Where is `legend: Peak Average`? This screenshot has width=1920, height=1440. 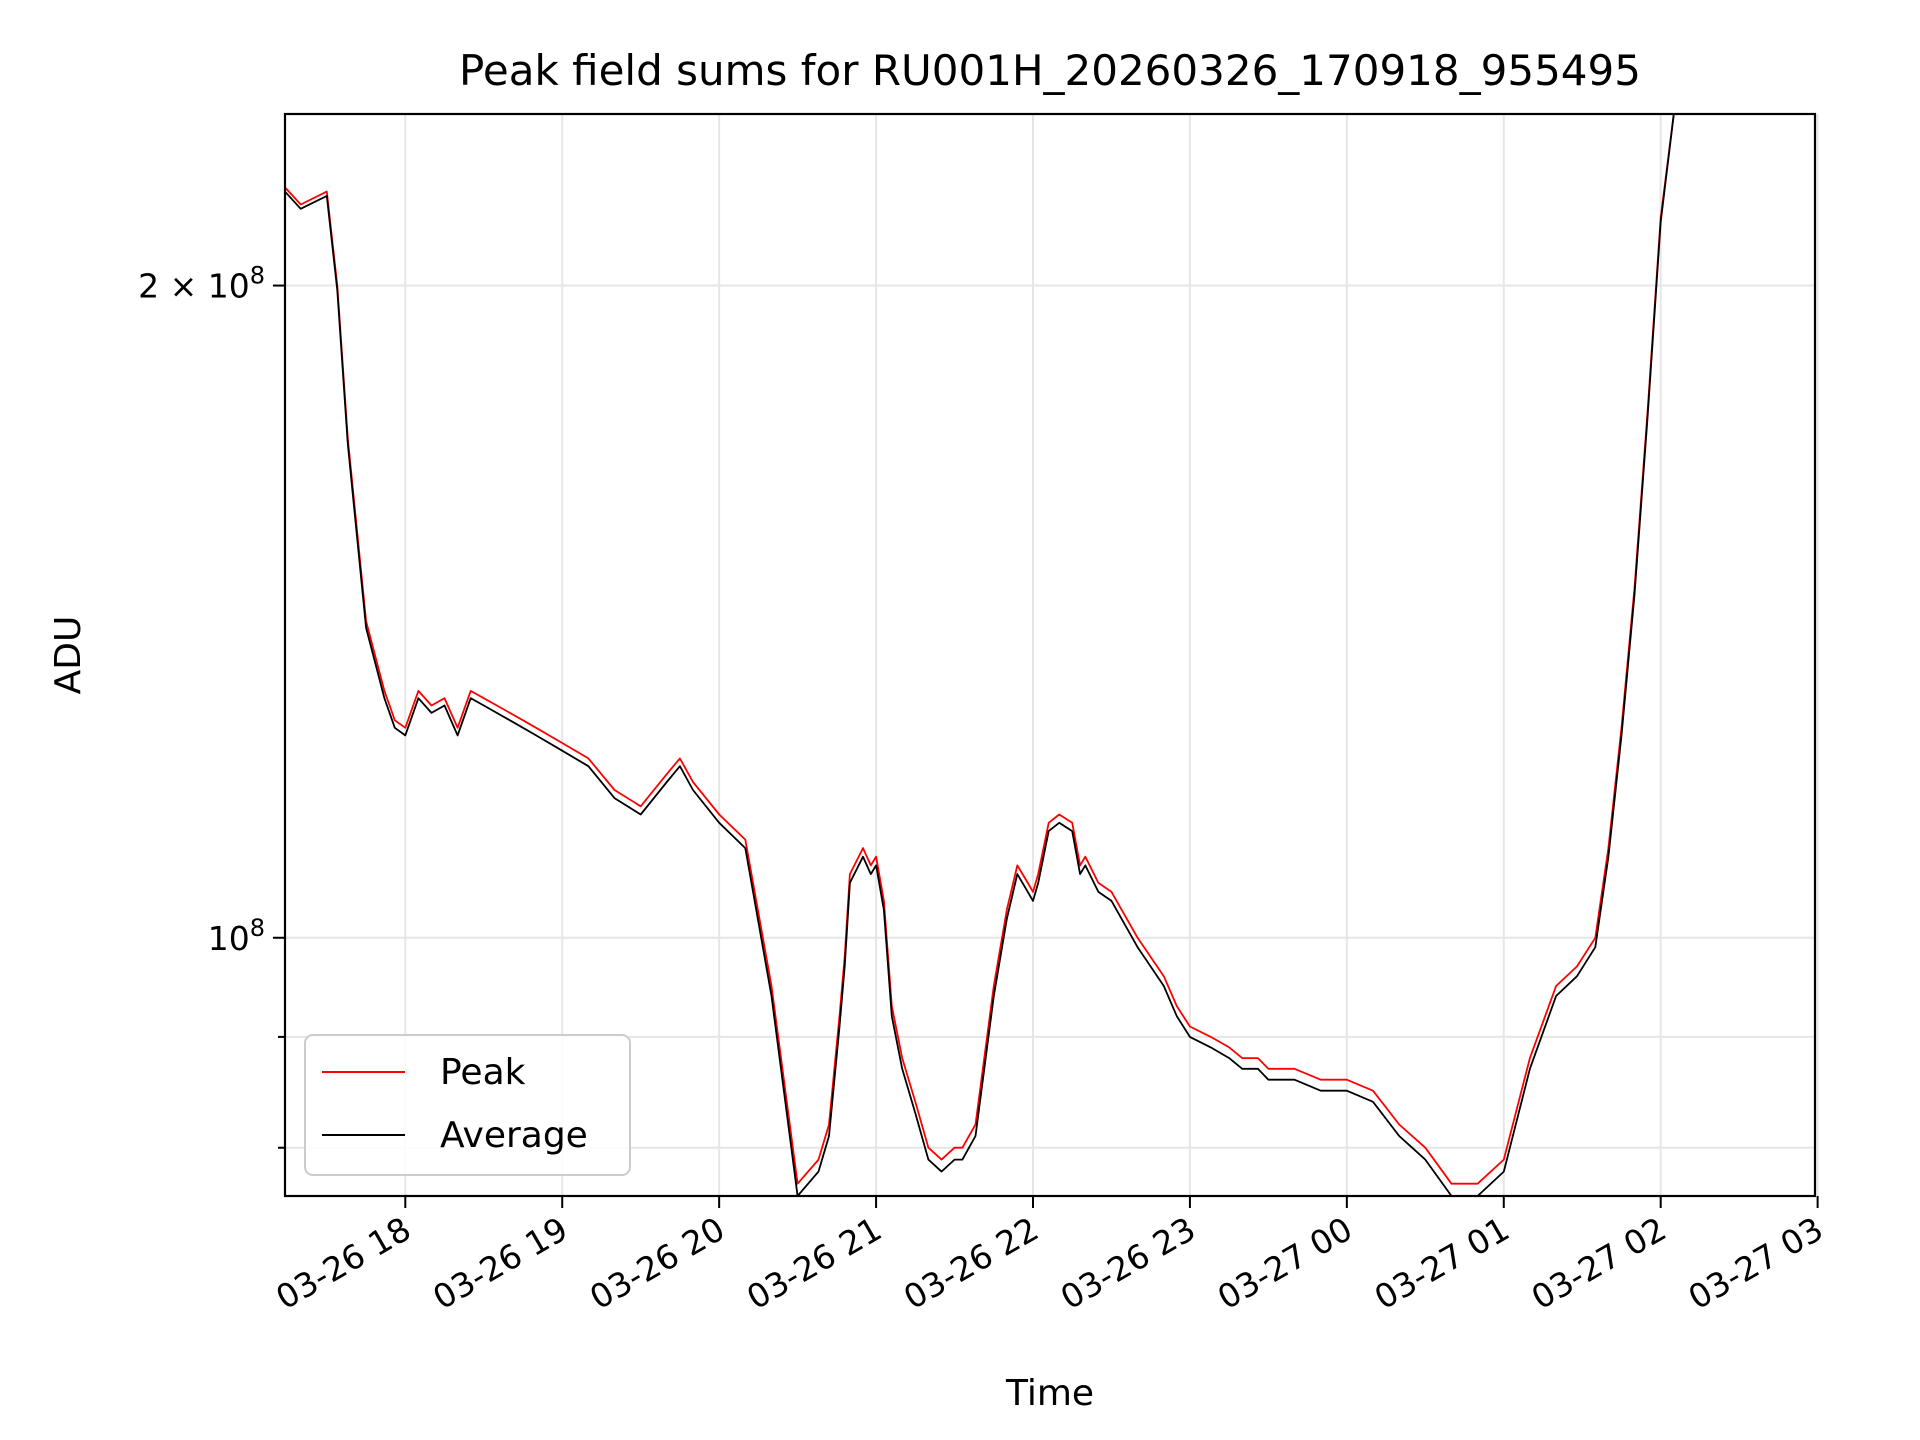 legend: Peak Average is located at coordinates (467, 1105).